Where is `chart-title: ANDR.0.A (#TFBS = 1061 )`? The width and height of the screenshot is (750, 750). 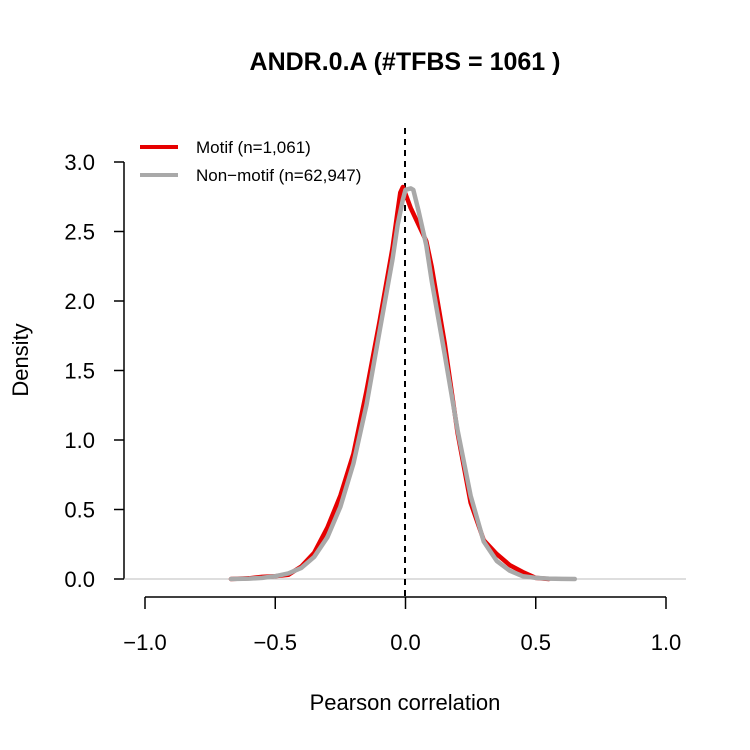 chart-title: ANDR.0.A (#TFBS = 1061 ) is located at coordinates (405, 62).